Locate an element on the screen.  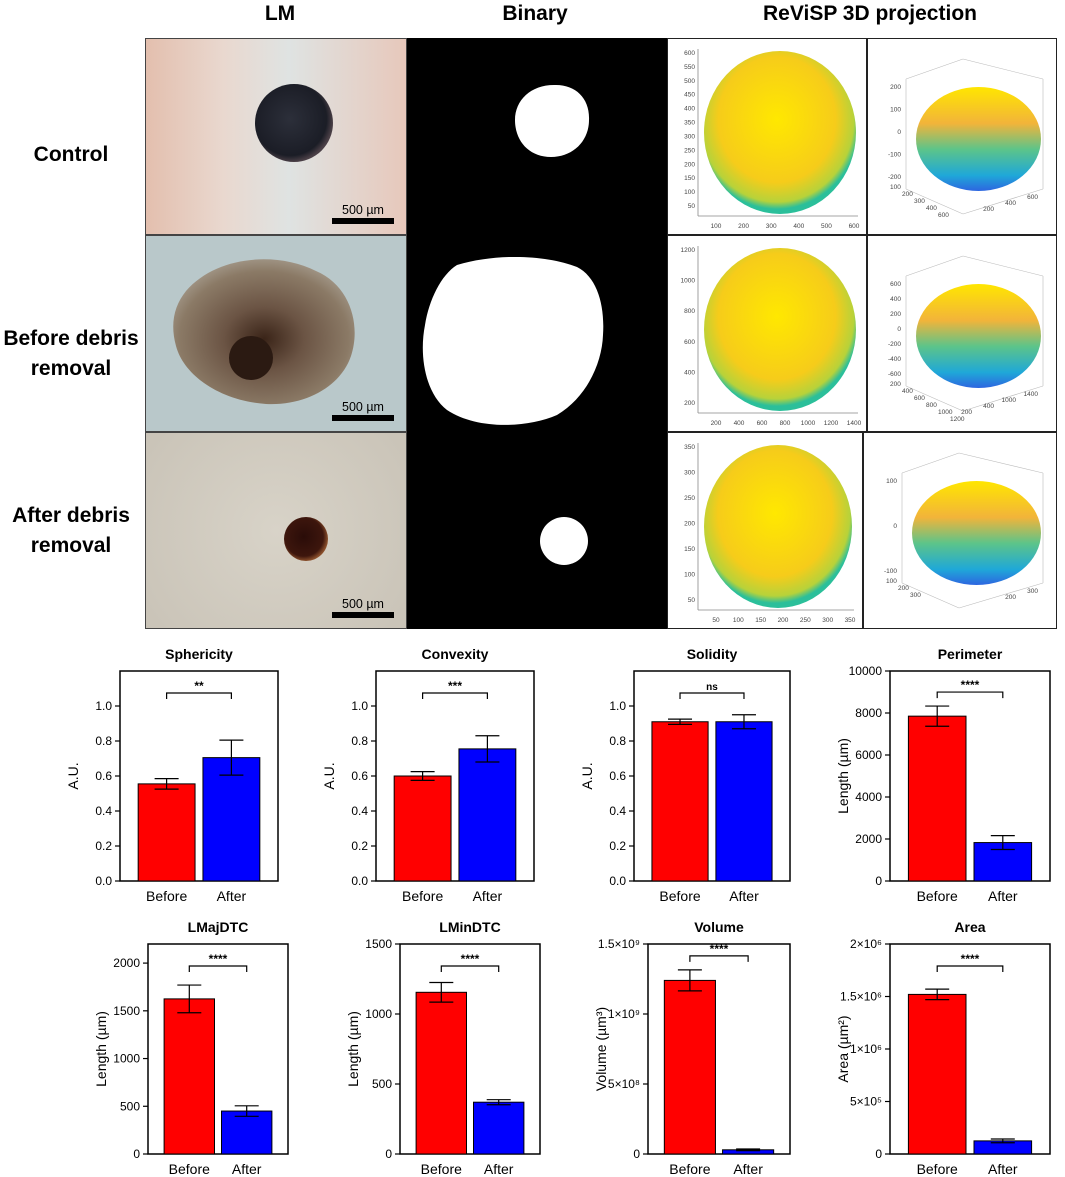
y-axis-label: A.U. is located at coordinates (73, 775).